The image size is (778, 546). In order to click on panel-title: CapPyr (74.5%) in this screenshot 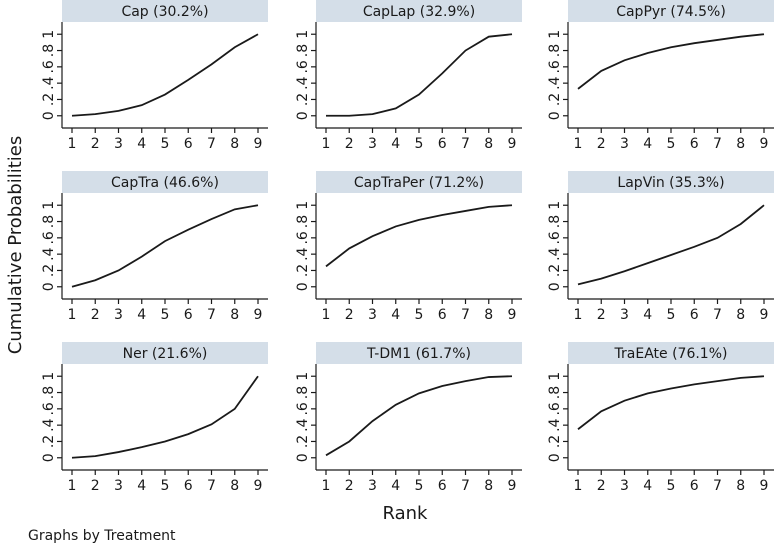, I will do `click(671, 12)`.